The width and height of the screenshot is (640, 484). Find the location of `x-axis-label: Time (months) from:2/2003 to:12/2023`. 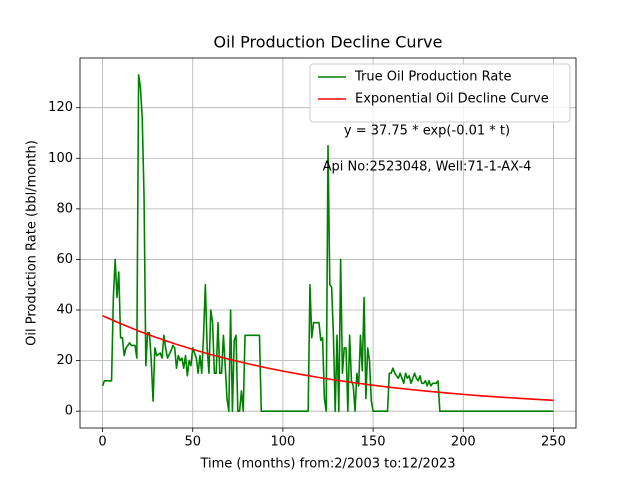

x-axis-label: Time (months) from:2/2003 to:12/2023 is located at coordinates (327, 464).